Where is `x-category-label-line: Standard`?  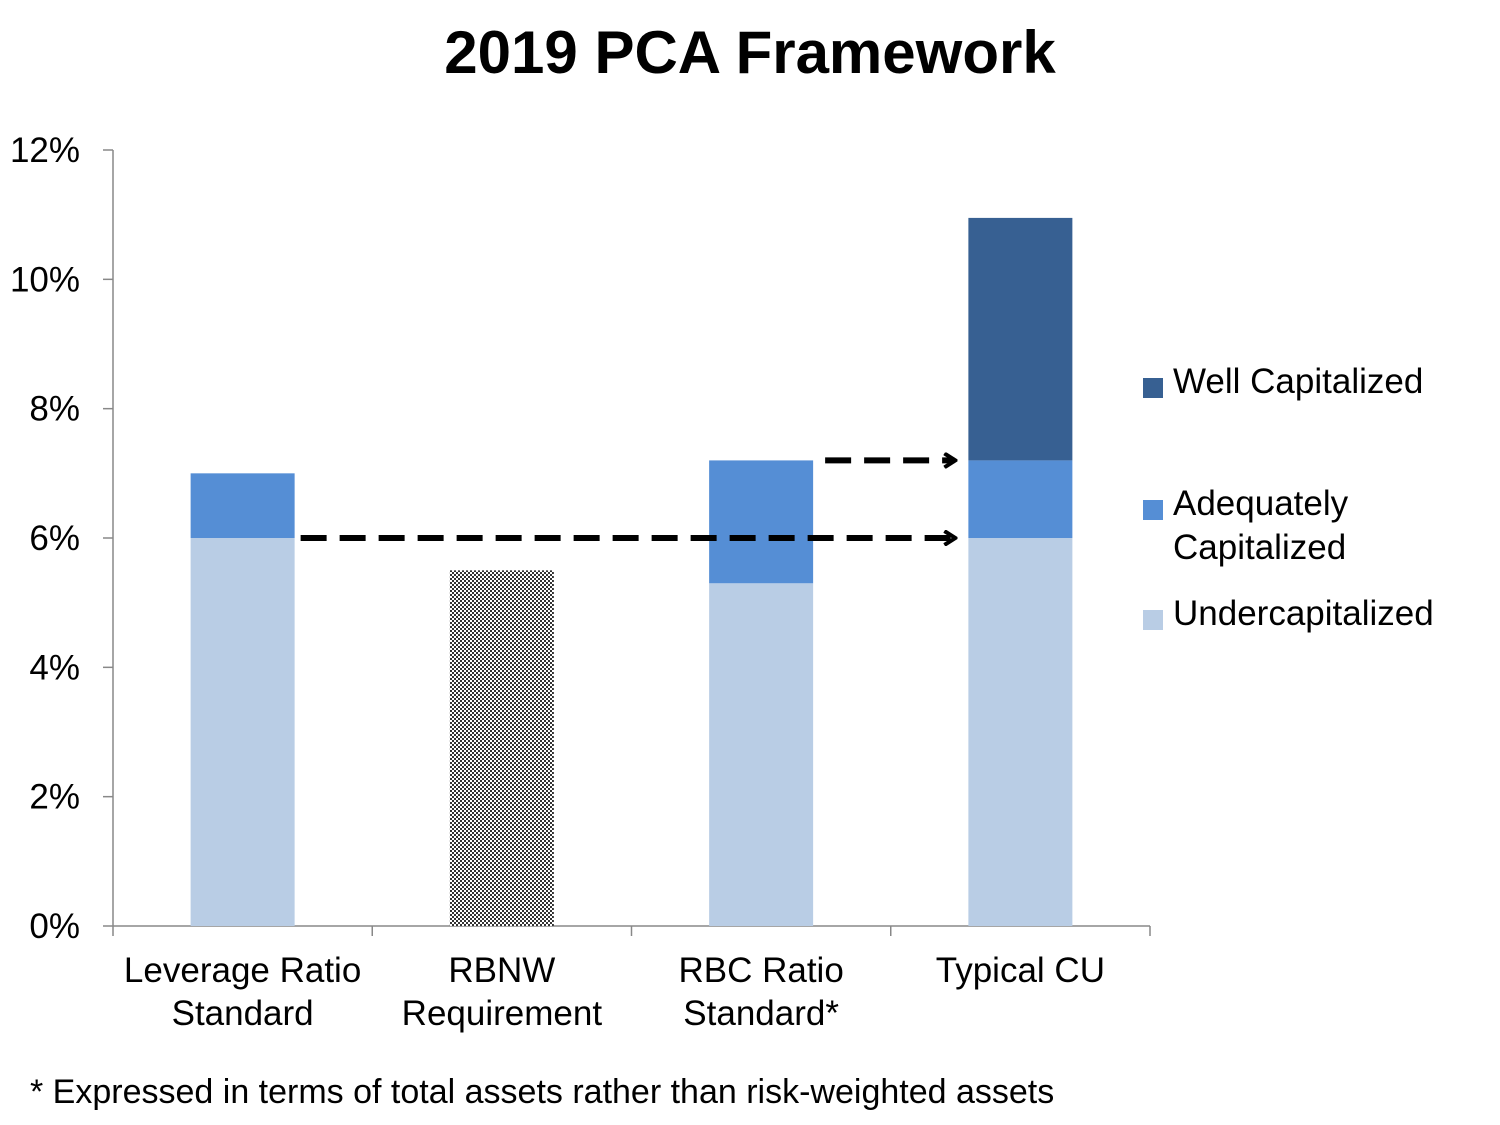
x-category-label-line: Standard is located at coordinates (243, 1013).